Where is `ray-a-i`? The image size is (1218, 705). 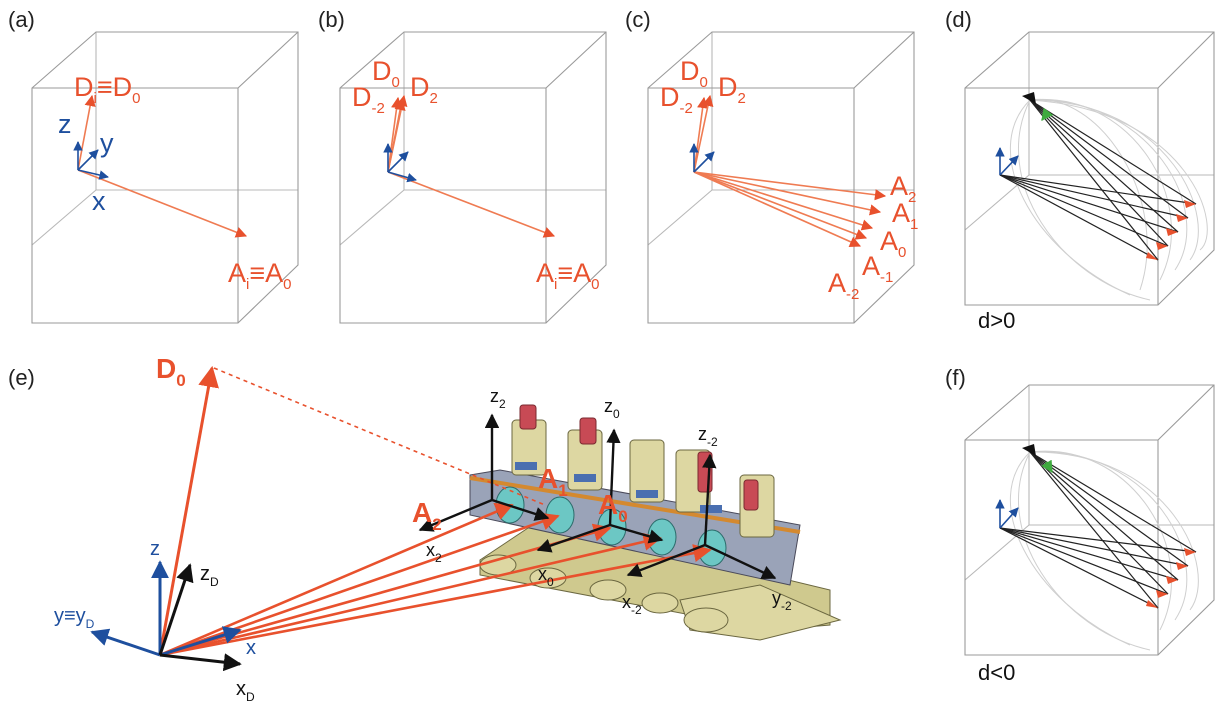 ray-a-i is located at coordinates (162, 203).